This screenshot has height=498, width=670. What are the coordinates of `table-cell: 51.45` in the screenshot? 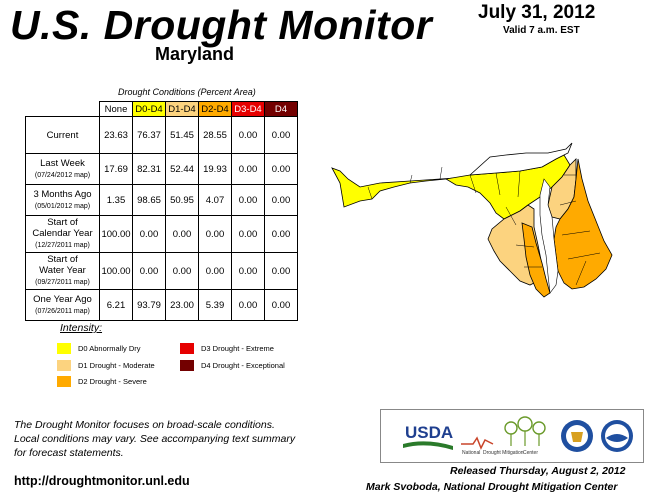 It's located at (182, 135).